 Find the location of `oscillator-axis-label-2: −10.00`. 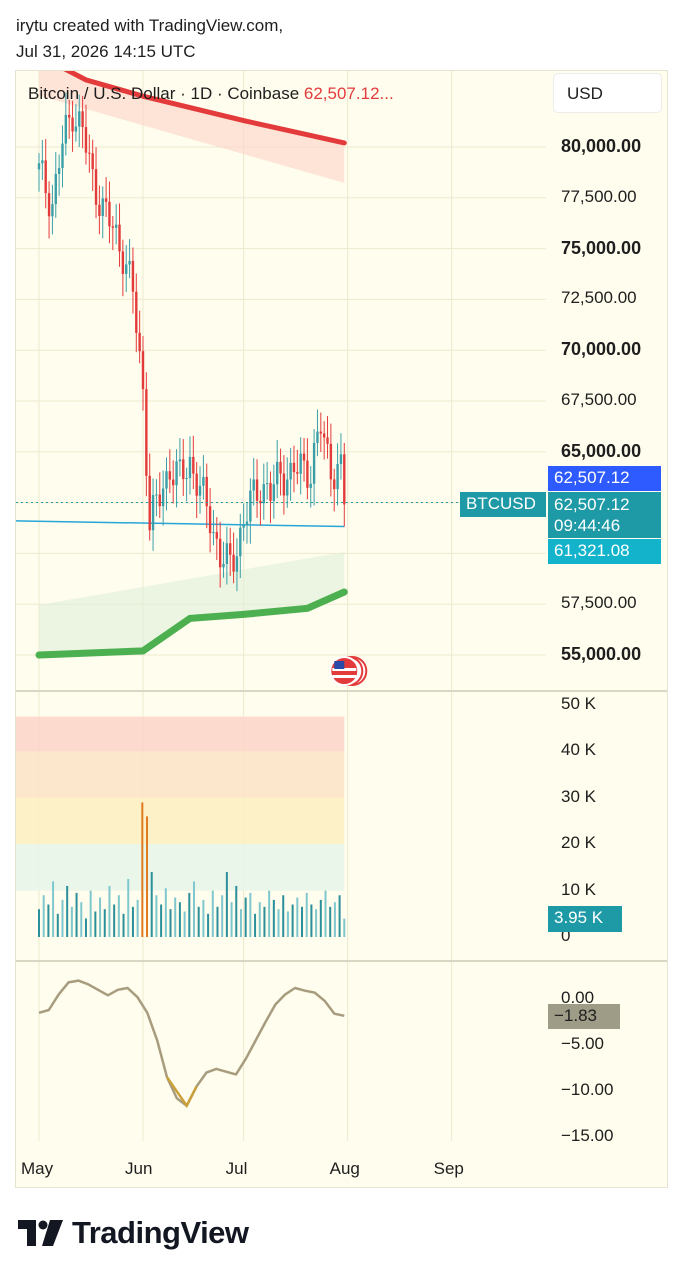

oscillator-axis-label-2: −10.00 is located at coordinates (587, 1089).